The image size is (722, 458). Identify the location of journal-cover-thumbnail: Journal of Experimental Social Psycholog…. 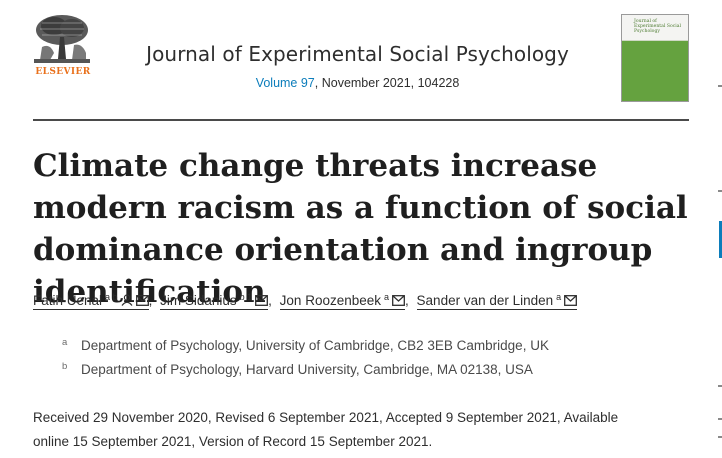
(655, 58).